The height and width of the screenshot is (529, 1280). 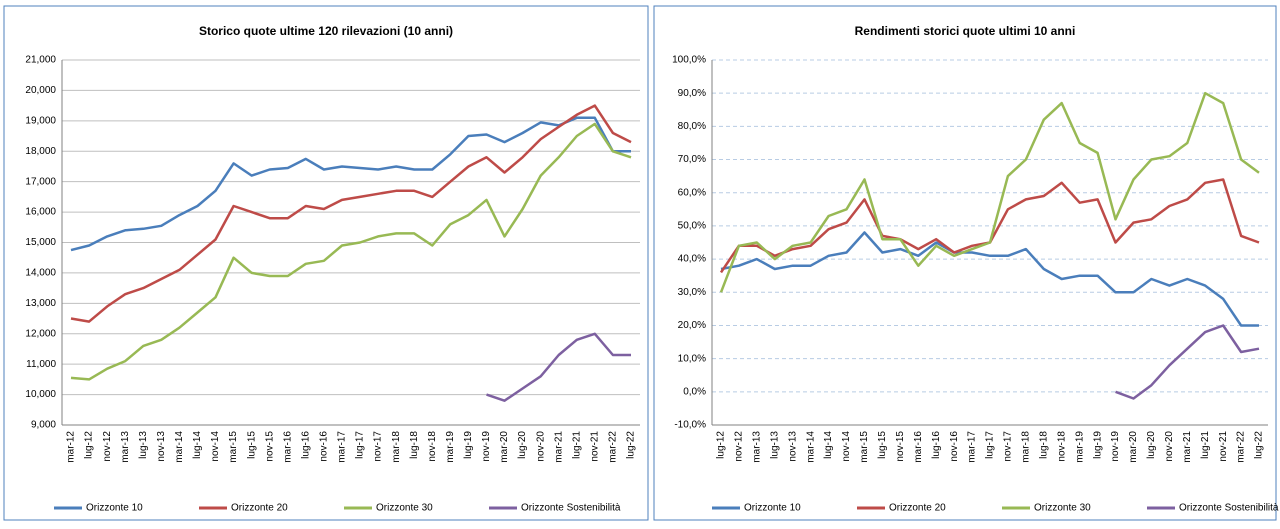 I want to click on y-tick-label: 12,000, so click(x=40, y=333).